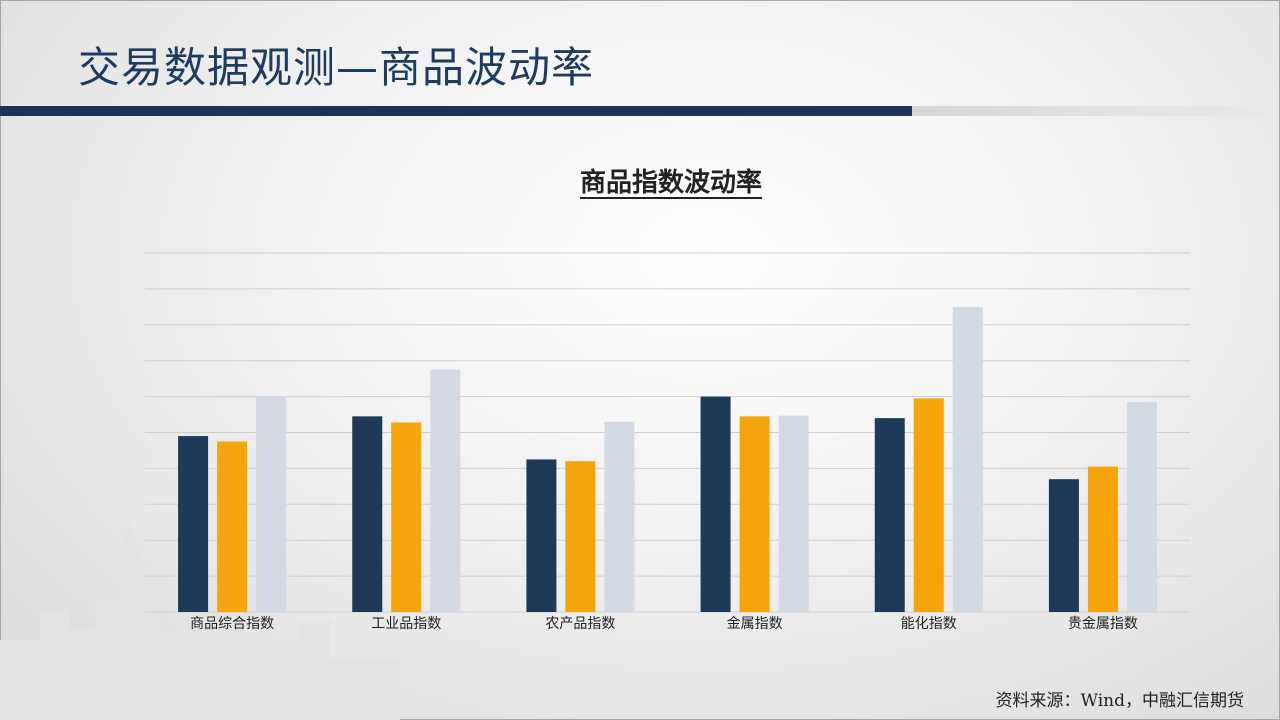 This screenshot has width=1280, height=720. What do you see at coordinates (670, 183) in the screenshot?
I see `chart-title: 商品指数波动率` at bounding box center [670, 183].